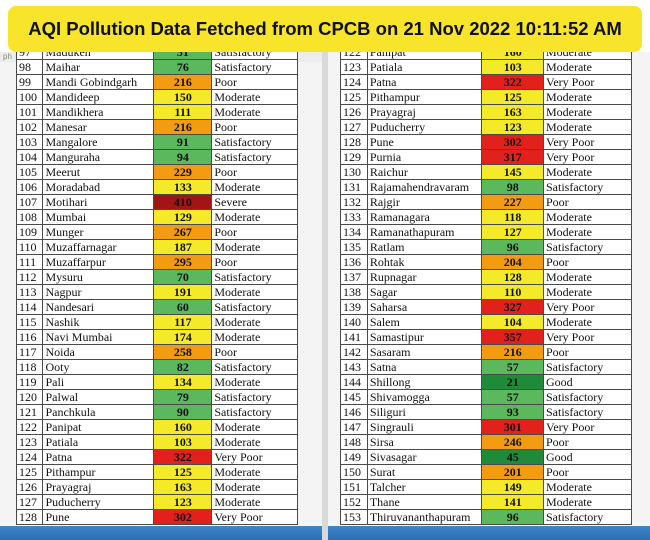 The width and height of the screenshot is (650, 540). I want to click on table-row: 149 Sivasagar 45 Good, so click(486, 457).